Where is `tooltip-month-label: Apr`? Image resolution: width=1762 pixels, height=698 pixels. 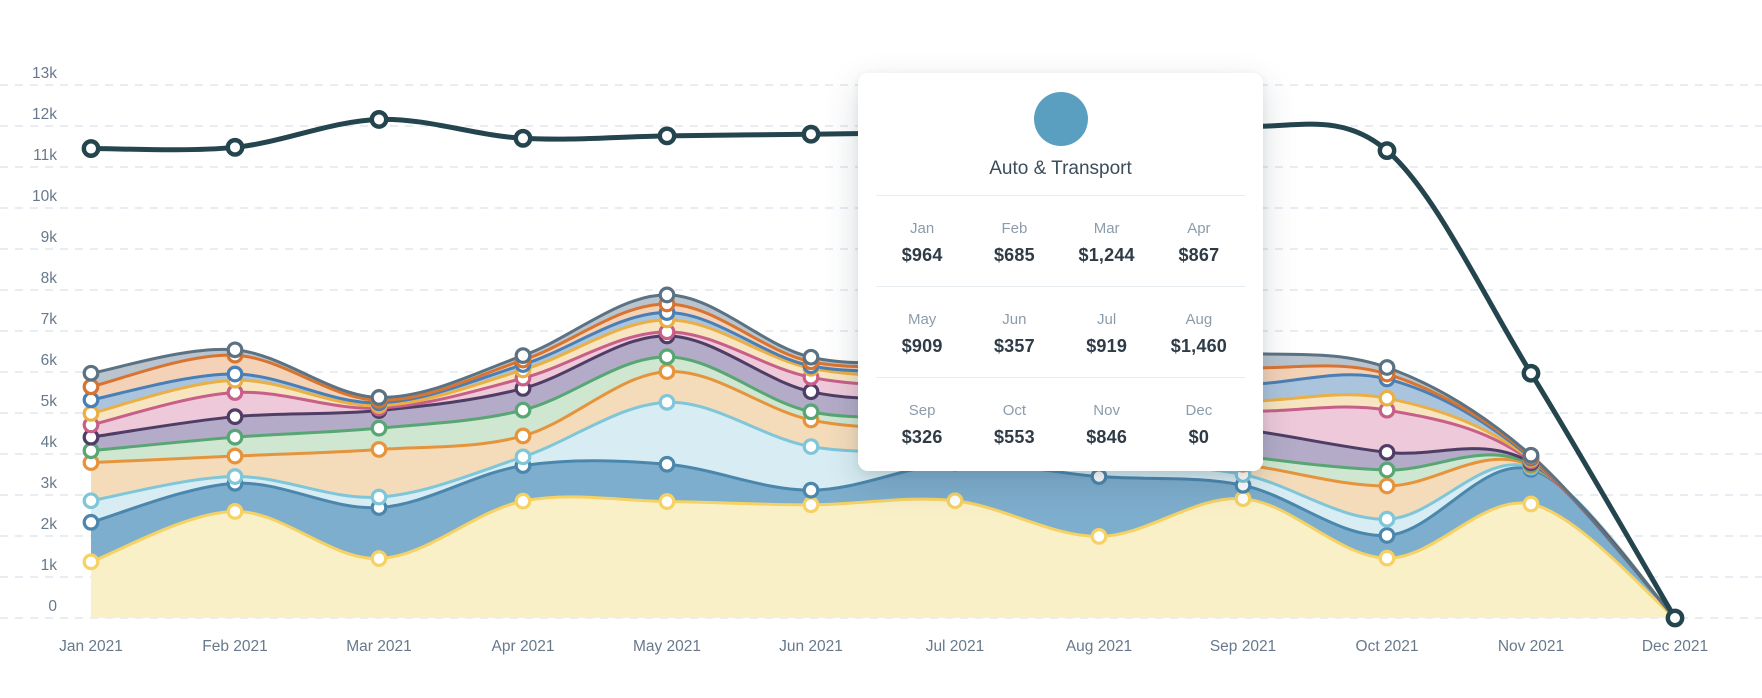 tooltip-month-label: Apr is located at coordinates (1199, 228).